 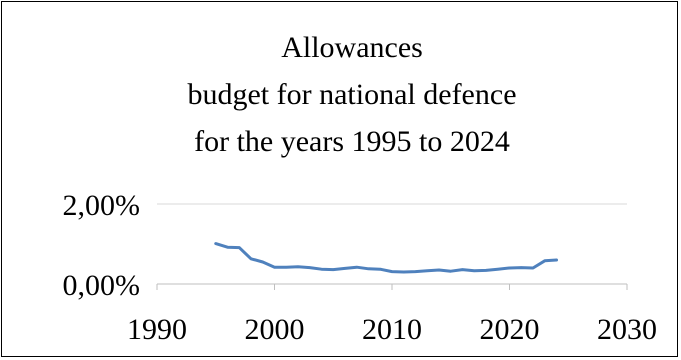 I want to click on x-tick-label-3: 2020, so click(x=510, y=329).